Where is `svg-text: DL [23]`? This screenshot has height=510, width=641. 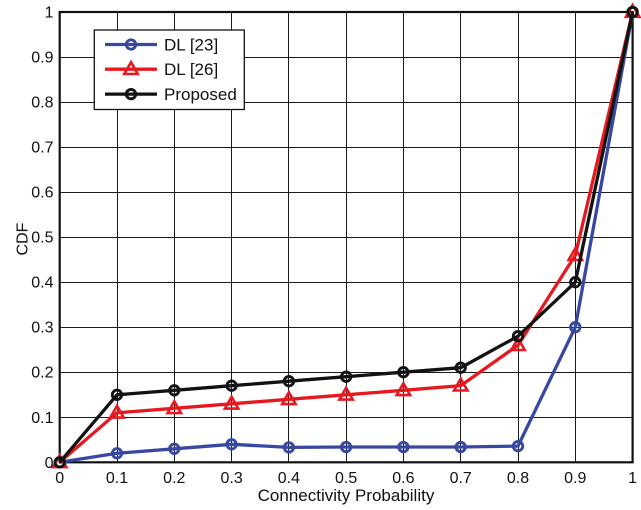
svg-text: DL [23] is located at coordinates (191, 45).